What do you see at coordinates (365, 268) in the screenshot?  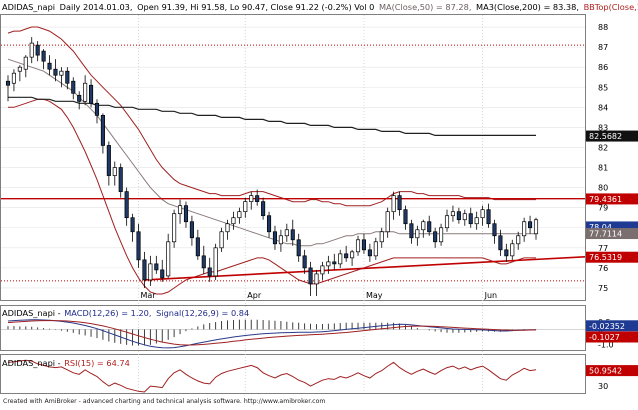 I see `support-trendline` at bounding box center [365, 268].